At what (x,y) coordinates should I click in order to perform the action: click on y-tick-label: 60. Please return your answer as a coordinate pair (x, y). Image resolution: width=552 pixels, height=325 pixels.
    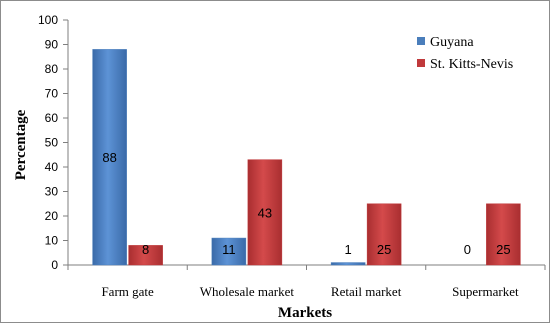
    Looking at the image, I should click on (52, 118).